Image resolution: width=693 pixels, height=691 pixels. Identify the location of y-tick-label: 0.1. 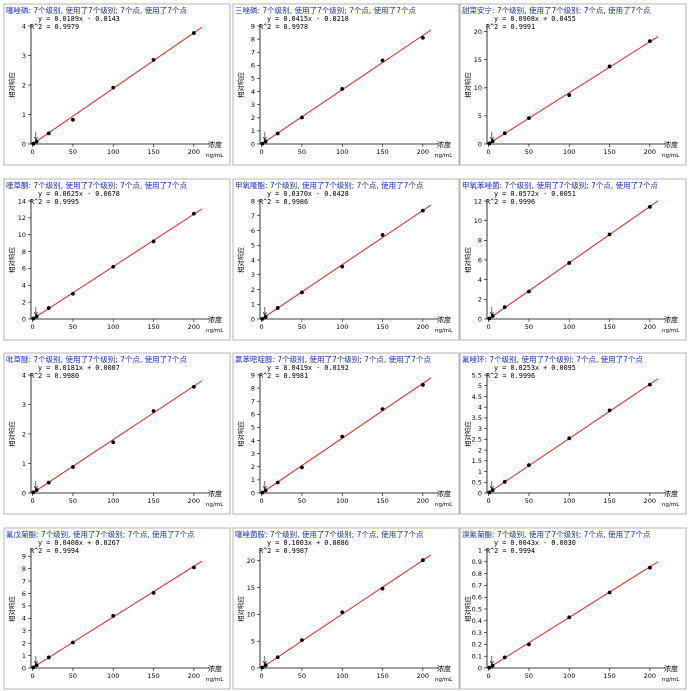
(477, 657).